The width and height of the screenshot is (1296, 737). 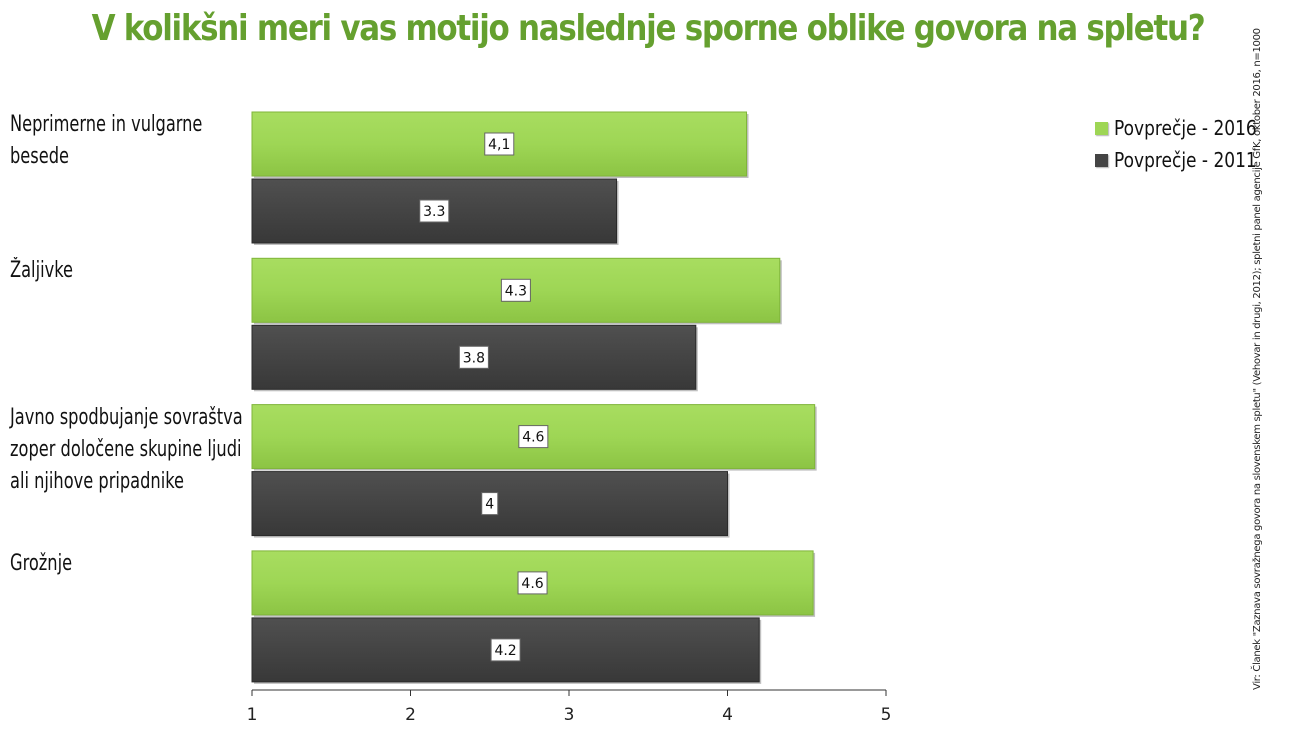 I want to click on x-tick-label: 4, so click(x=727, y=715).